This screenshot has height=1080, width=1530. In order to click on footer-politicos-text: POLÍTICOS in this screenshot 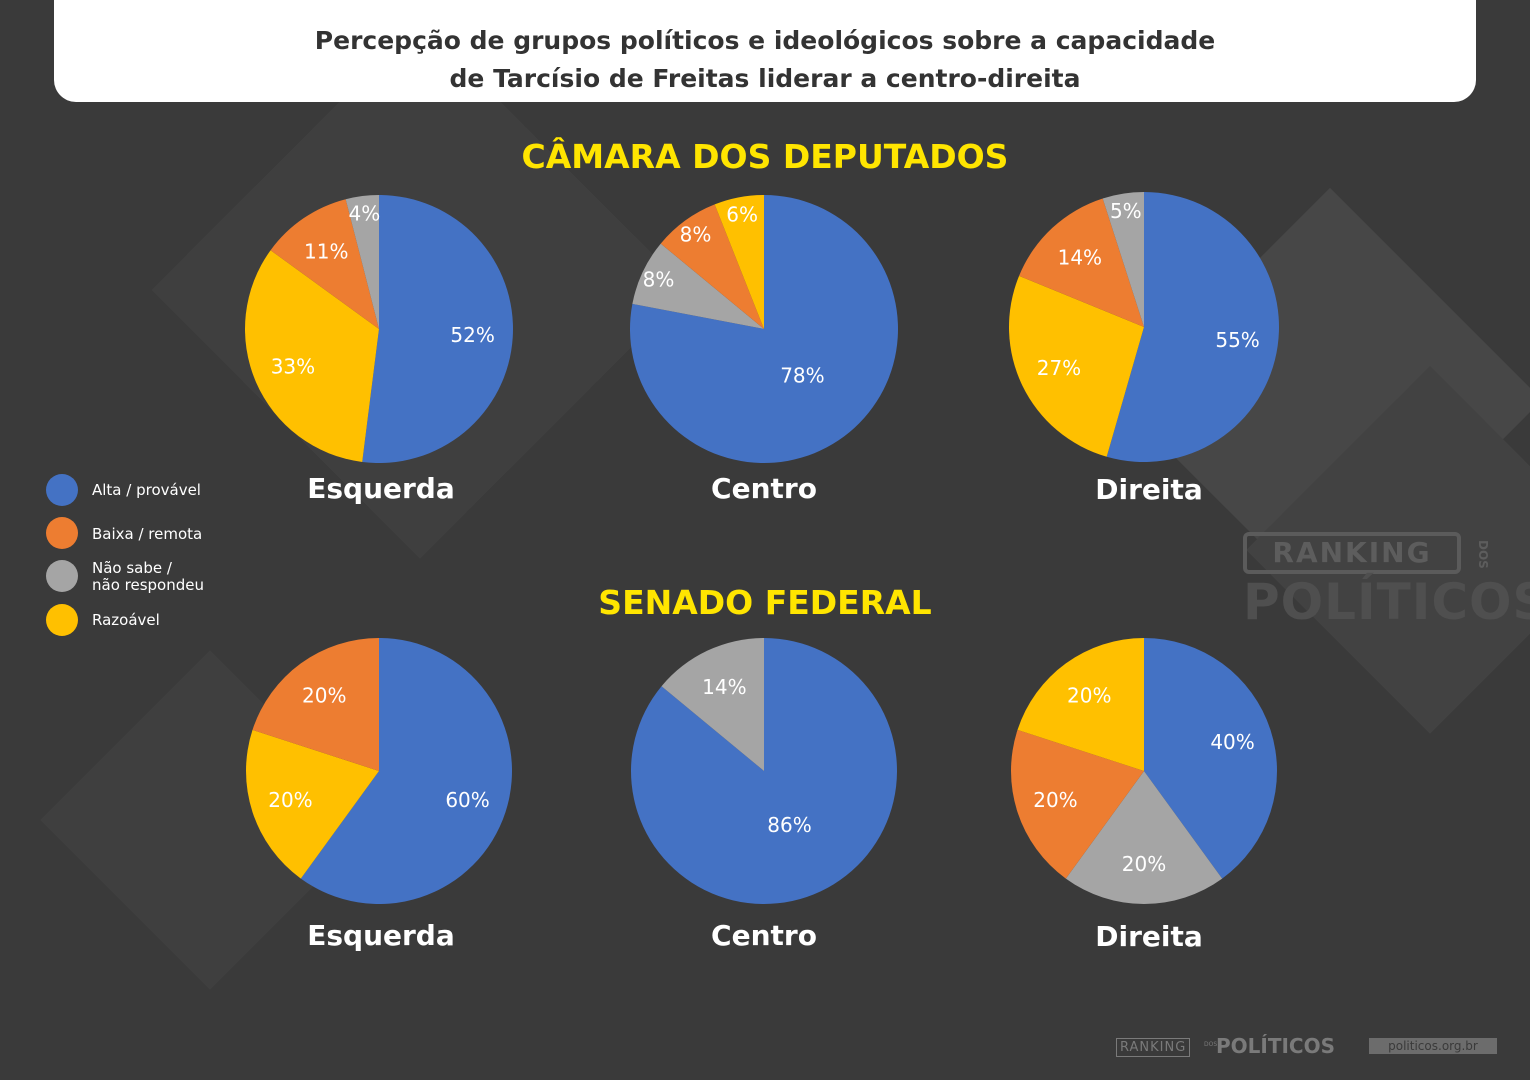, I will do `click(1276, 1046)`.